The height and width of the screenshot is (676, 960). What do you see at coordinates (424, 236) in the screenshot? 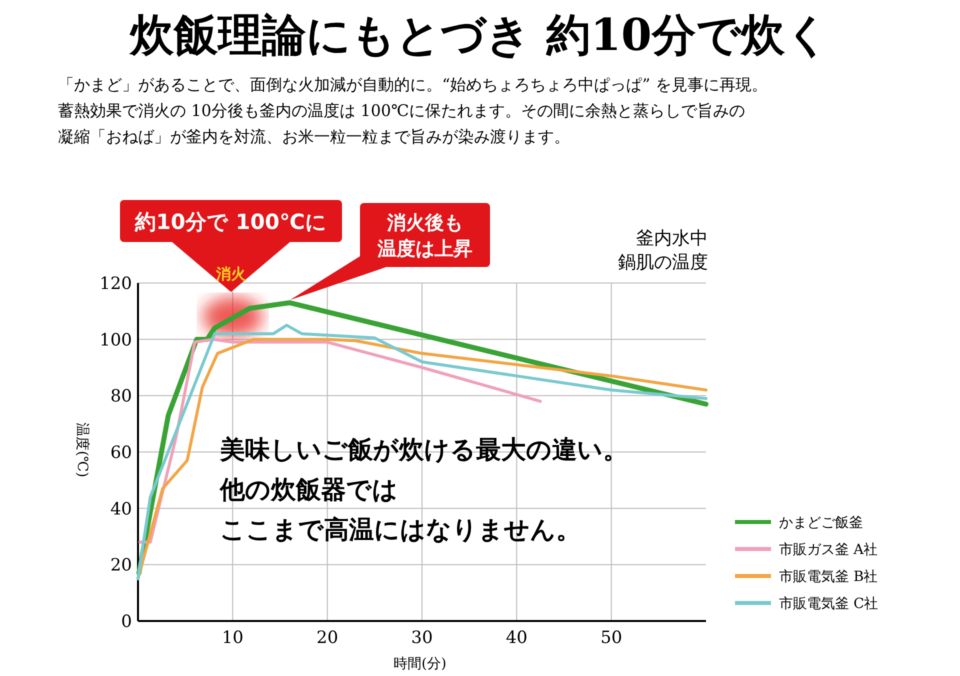
I see `text: 消火後も温度は上昇` at bounding box center [424, 236].